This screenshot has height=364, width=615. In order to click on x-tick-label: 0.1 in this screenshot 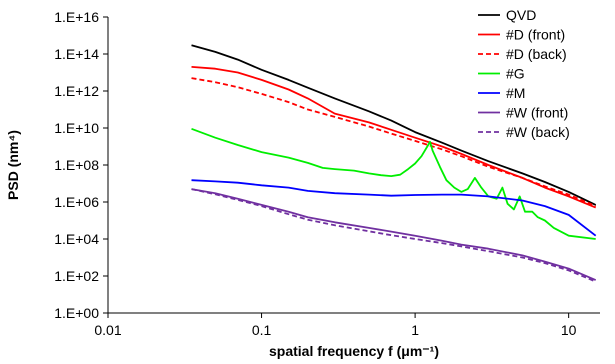, I will do `click(262, 330)`.